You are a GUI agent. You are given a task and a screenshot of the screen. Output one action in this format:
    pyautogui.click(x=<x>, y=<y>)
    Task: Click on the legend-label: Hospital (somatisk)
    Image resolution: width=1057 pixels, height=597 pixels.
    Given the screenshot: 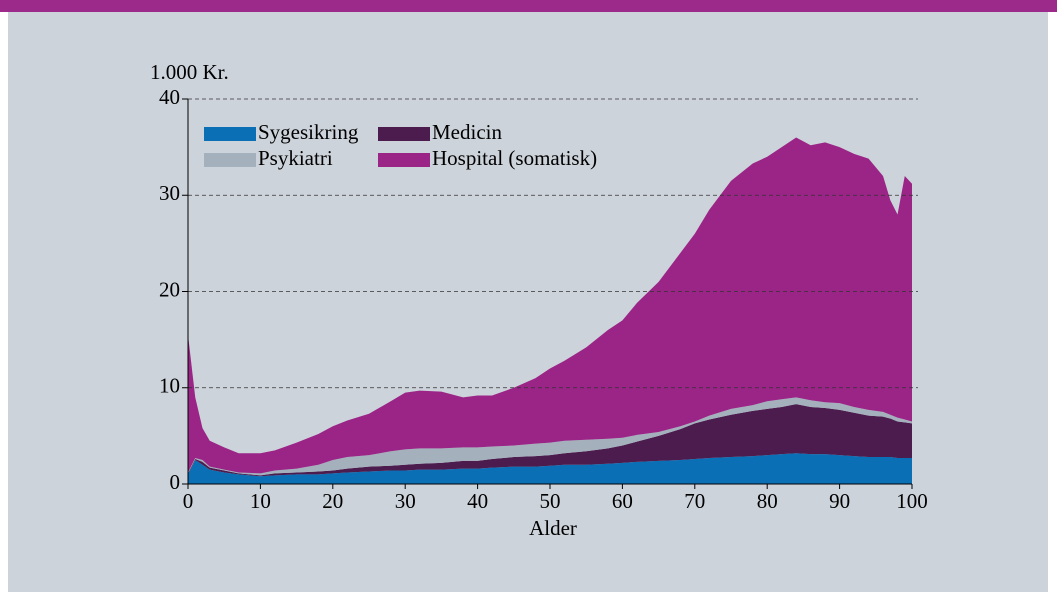 What is the action you would take?
    pyautogui.click(x=514, y=158)
    